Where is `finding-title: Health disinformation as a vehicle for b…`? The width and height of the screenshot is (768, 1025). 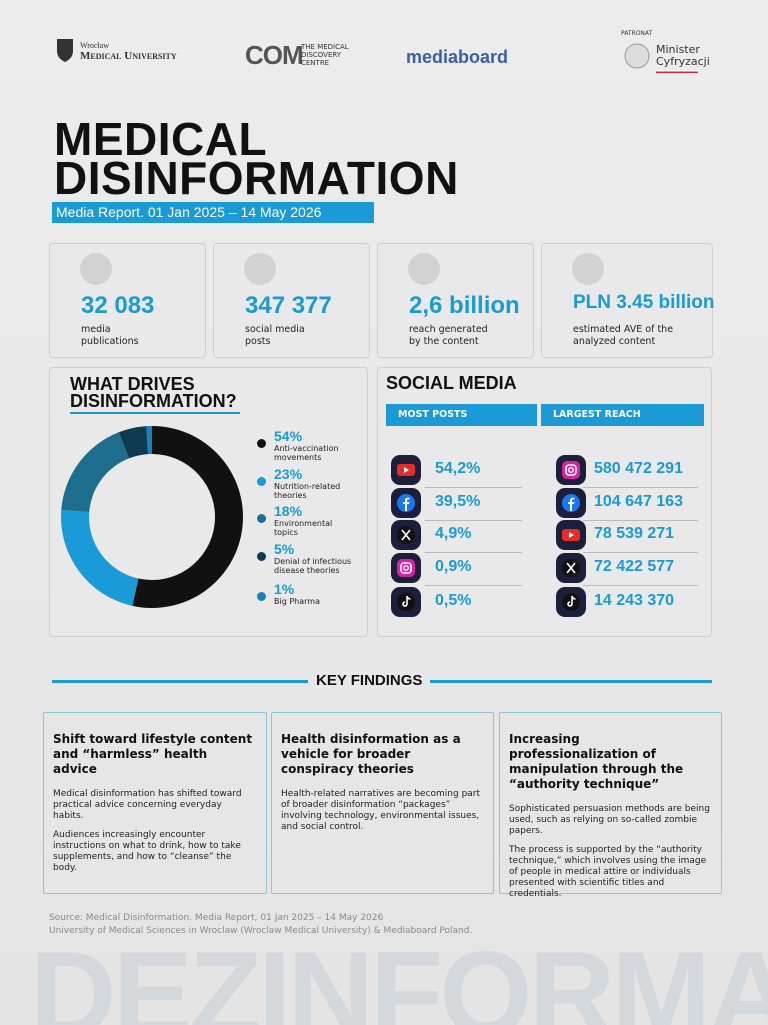 finding-title: Health disinformation as a vehicle for b… is located at coordinates (371, 754).